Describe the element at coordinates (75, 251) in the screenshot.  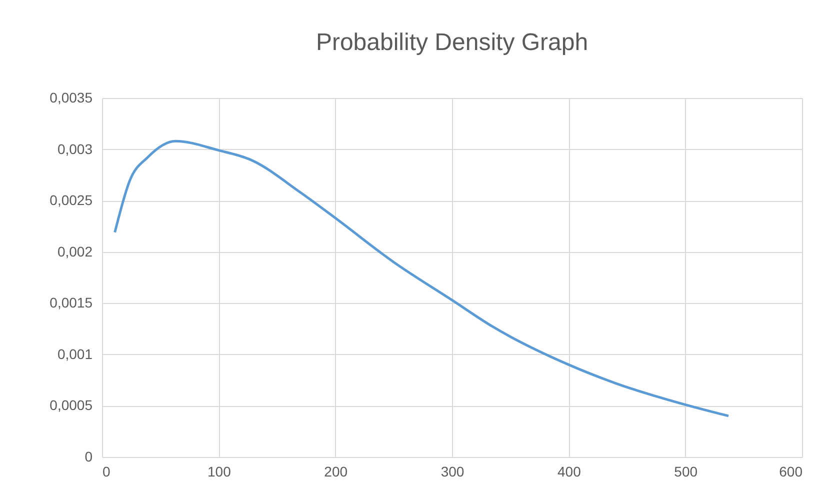
I see `y-tick-label: 0,002` at that location.